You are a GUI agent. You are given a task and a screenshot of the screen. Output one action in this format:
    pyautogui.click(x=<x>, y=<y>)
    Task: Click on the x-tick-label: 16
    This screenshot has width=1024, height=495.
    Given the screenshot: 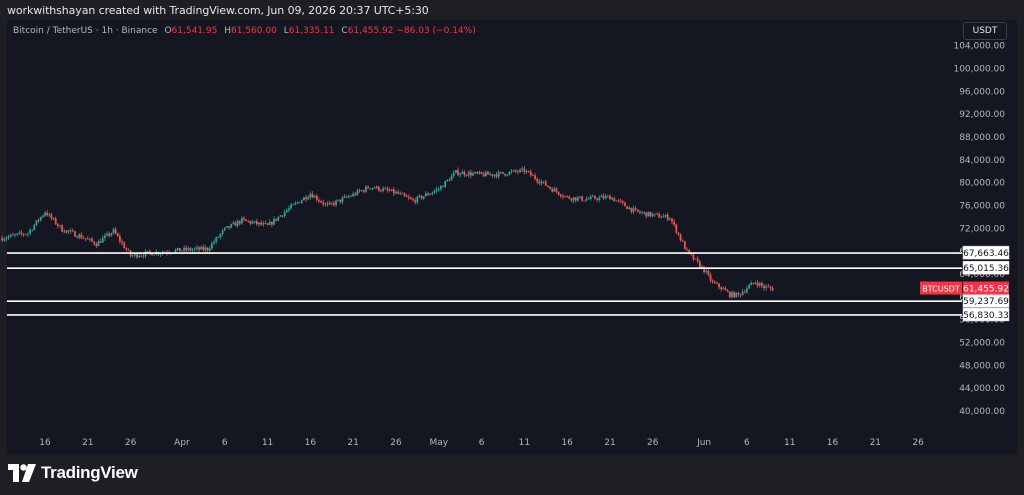 What is the action you would take?
    pyautogui.click(x=567, y=443)
    